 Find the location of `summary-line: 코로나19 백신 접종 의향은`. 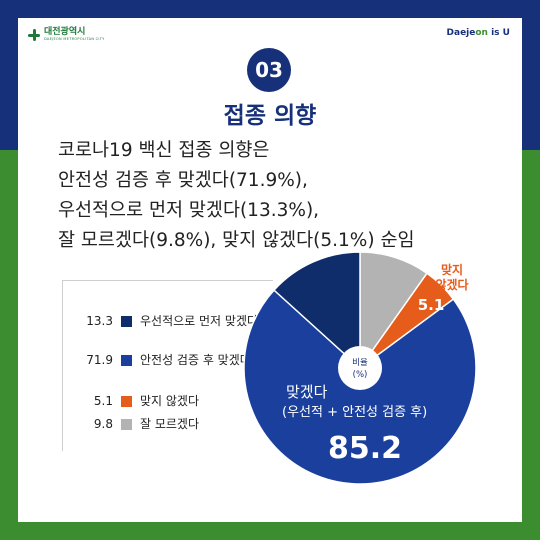

summary-line: 코로나19 백신 접종 의향은 is located at coordinates (164, 150).